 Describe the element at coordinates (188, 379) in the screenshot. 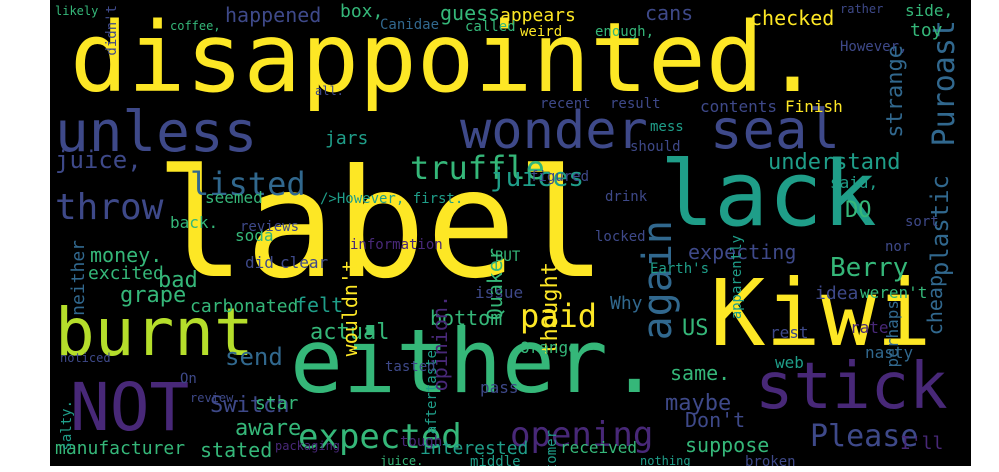

I see `cloud-word-on-word: On` at that location.